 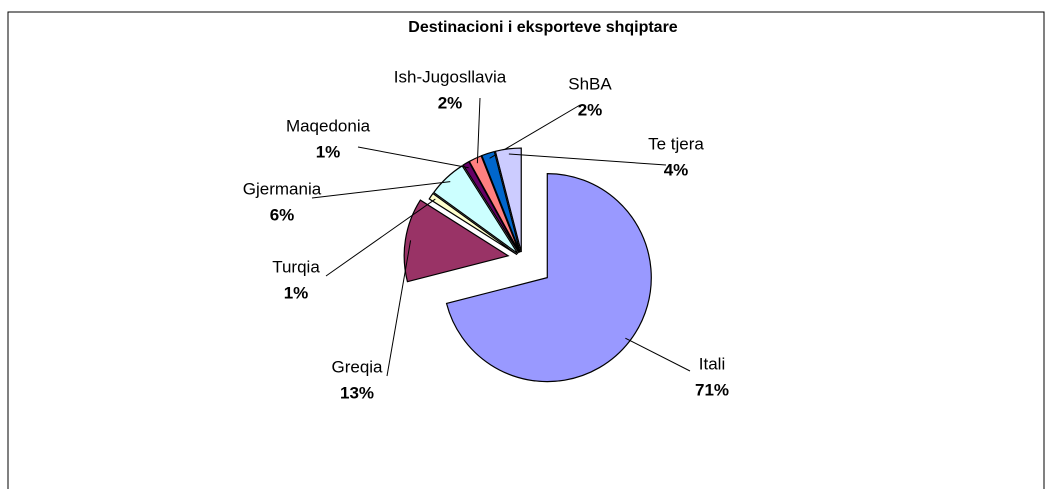 I want to click on slice-label: Itali, so click(x=712, y=363).